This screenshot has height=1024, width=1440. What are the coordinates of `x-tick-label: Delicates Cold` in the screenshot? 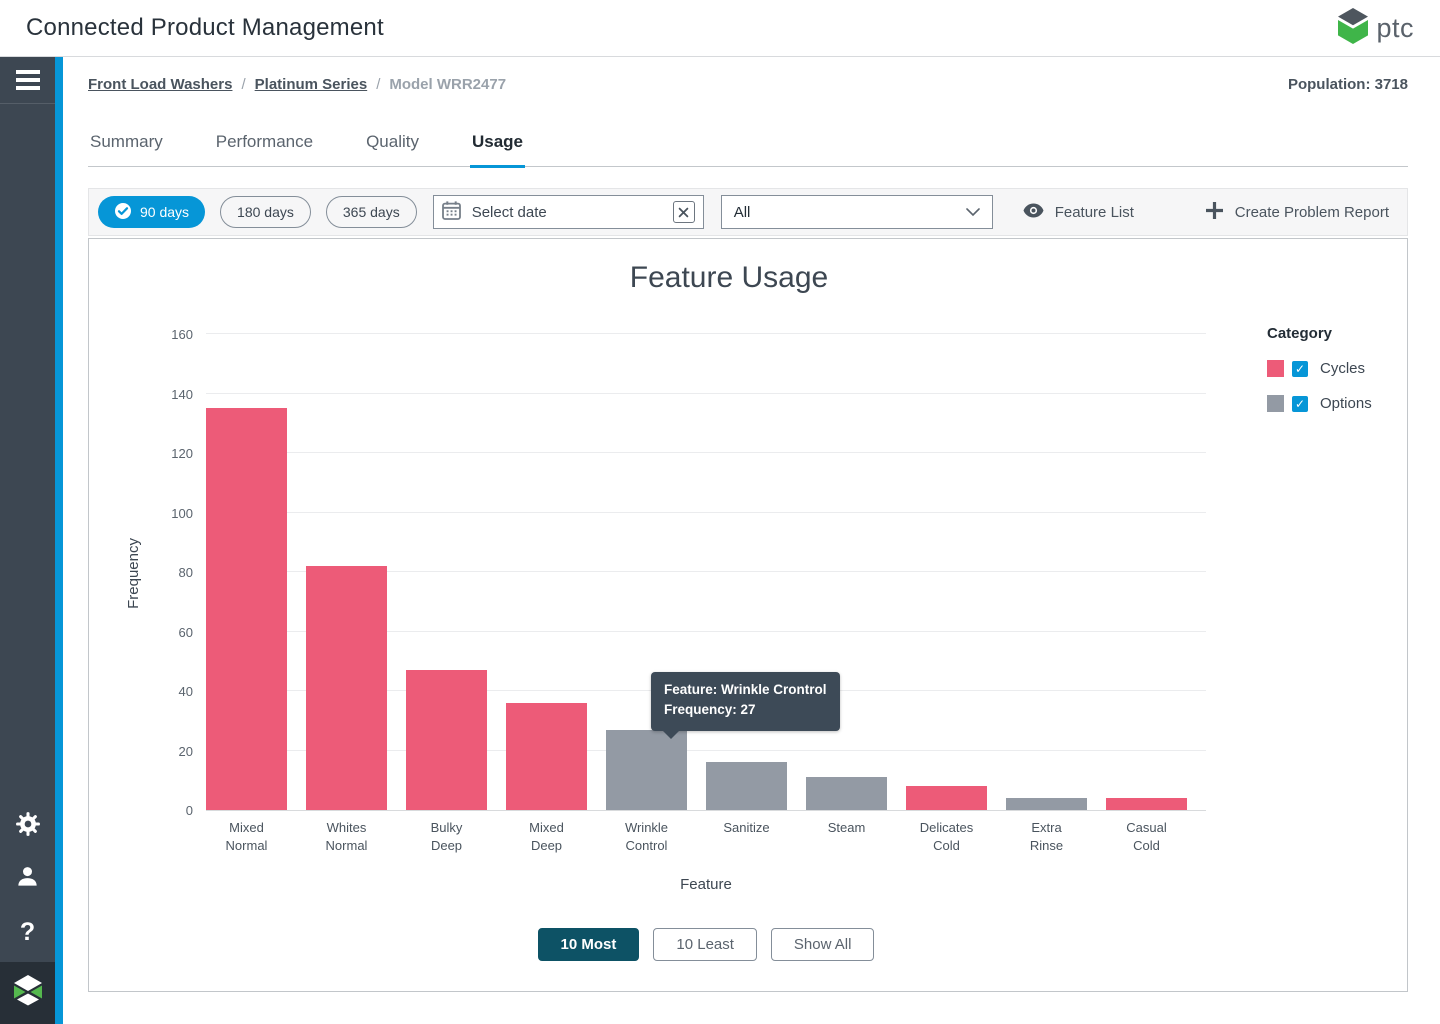 It's located at (946, 836).